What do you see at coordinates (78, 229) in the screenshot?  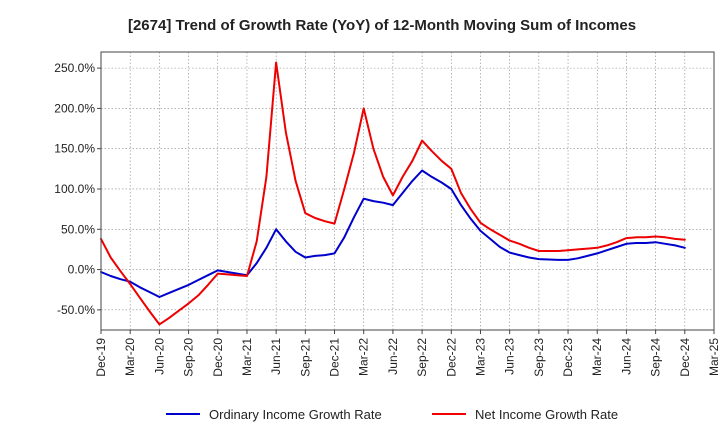 I see `y-tick-label: 50.0%` at bounding box center [78, 229].